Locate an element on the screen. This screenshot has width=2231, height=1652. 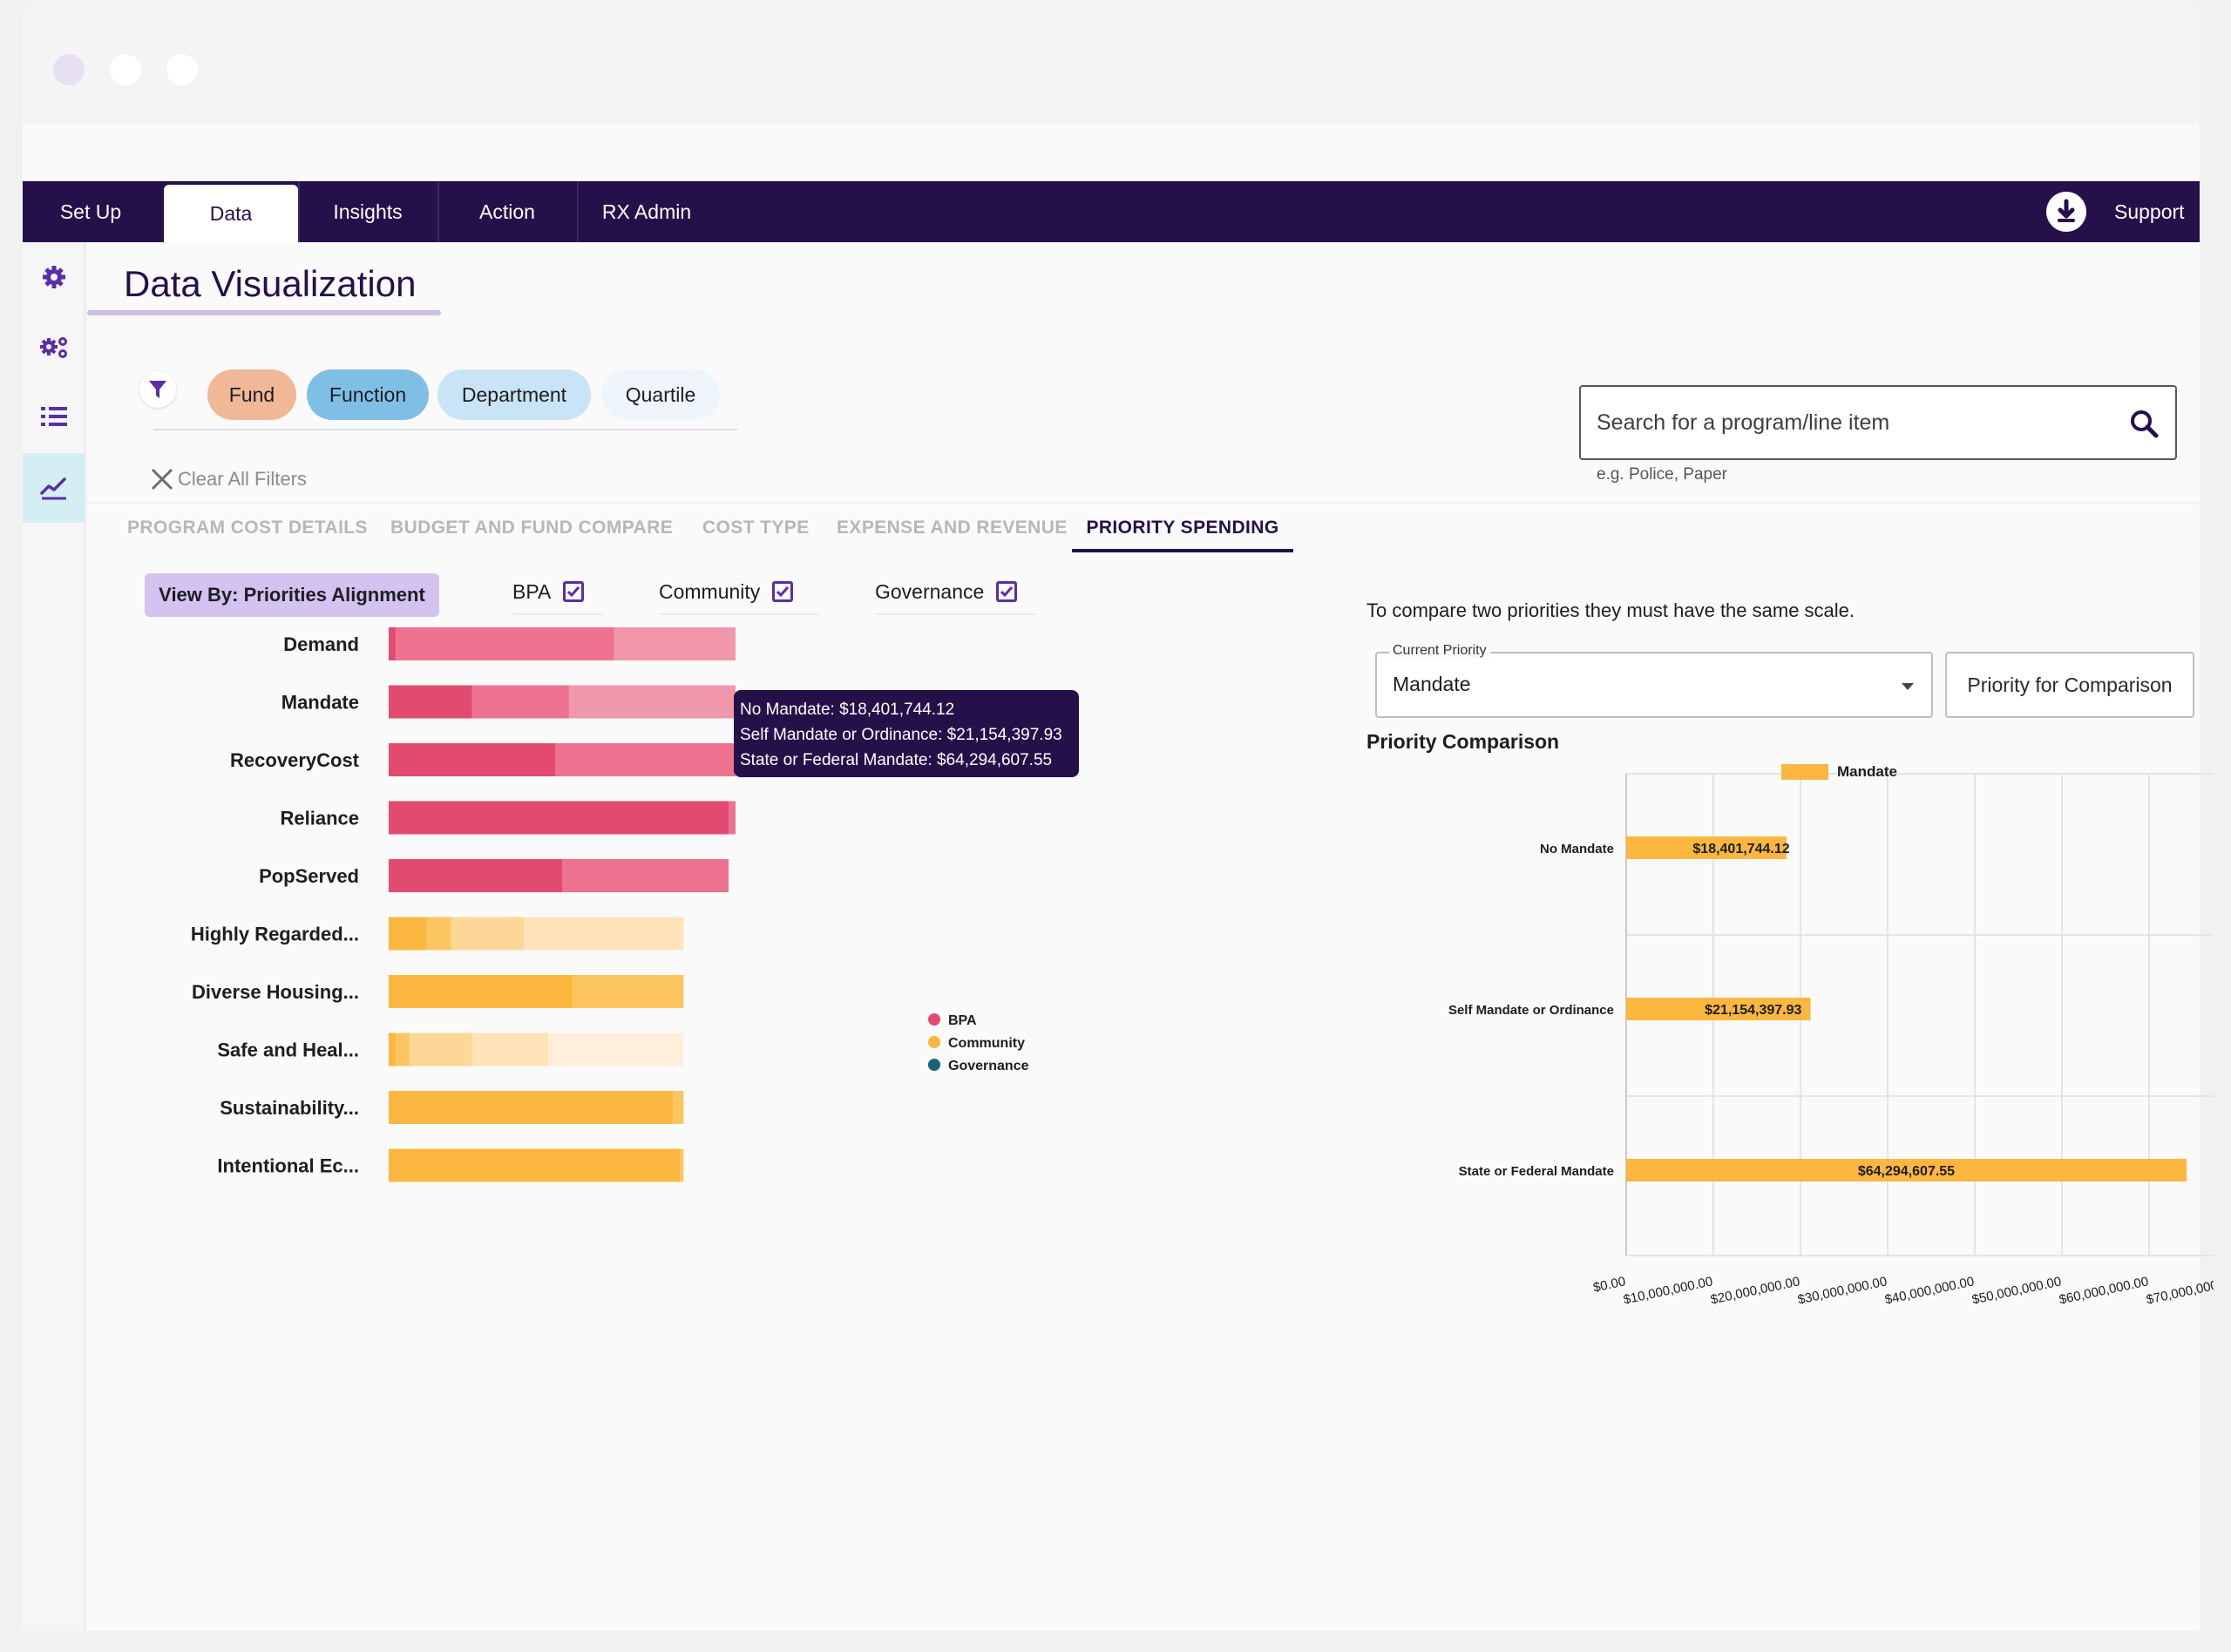
sidebar is located at coordinates (54, 936).